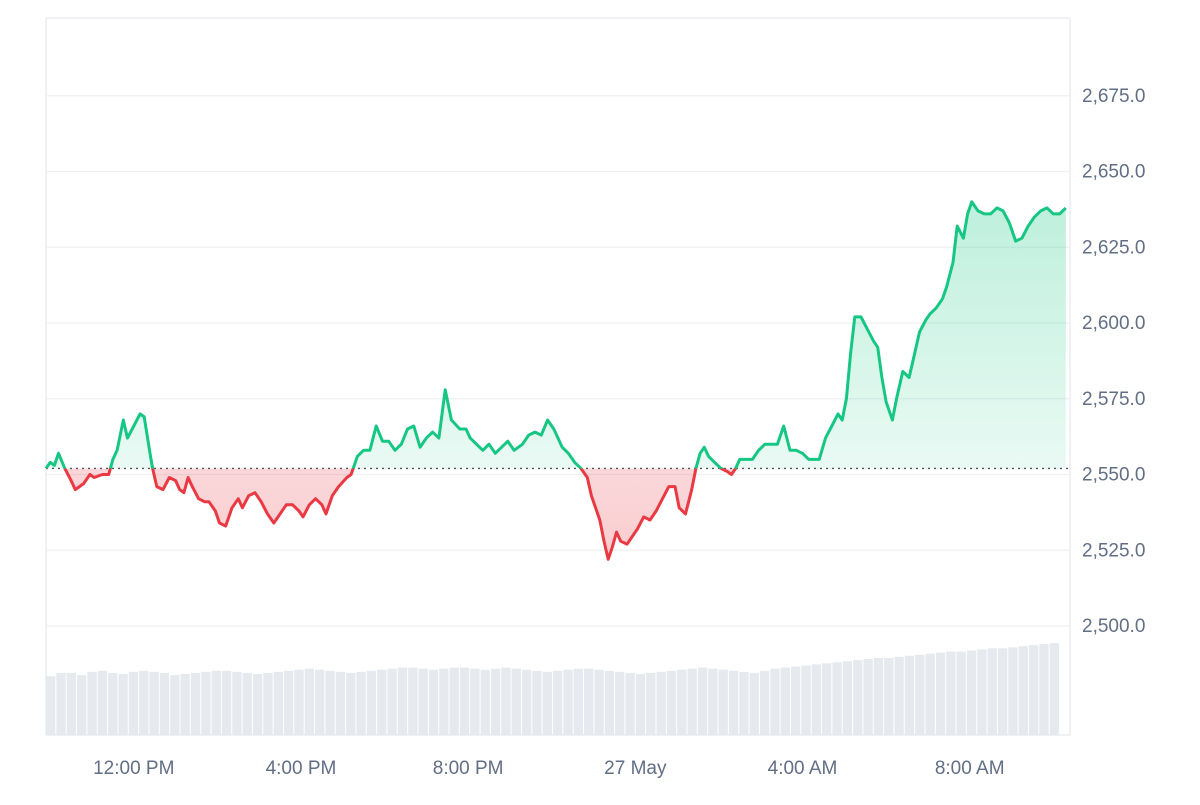 The image size is (1200, 805). What do you see at coordinates (1113, 323) in the screenshot?
I see `y-tick-label: 2,600.0` at bounding box center [1113, 323].